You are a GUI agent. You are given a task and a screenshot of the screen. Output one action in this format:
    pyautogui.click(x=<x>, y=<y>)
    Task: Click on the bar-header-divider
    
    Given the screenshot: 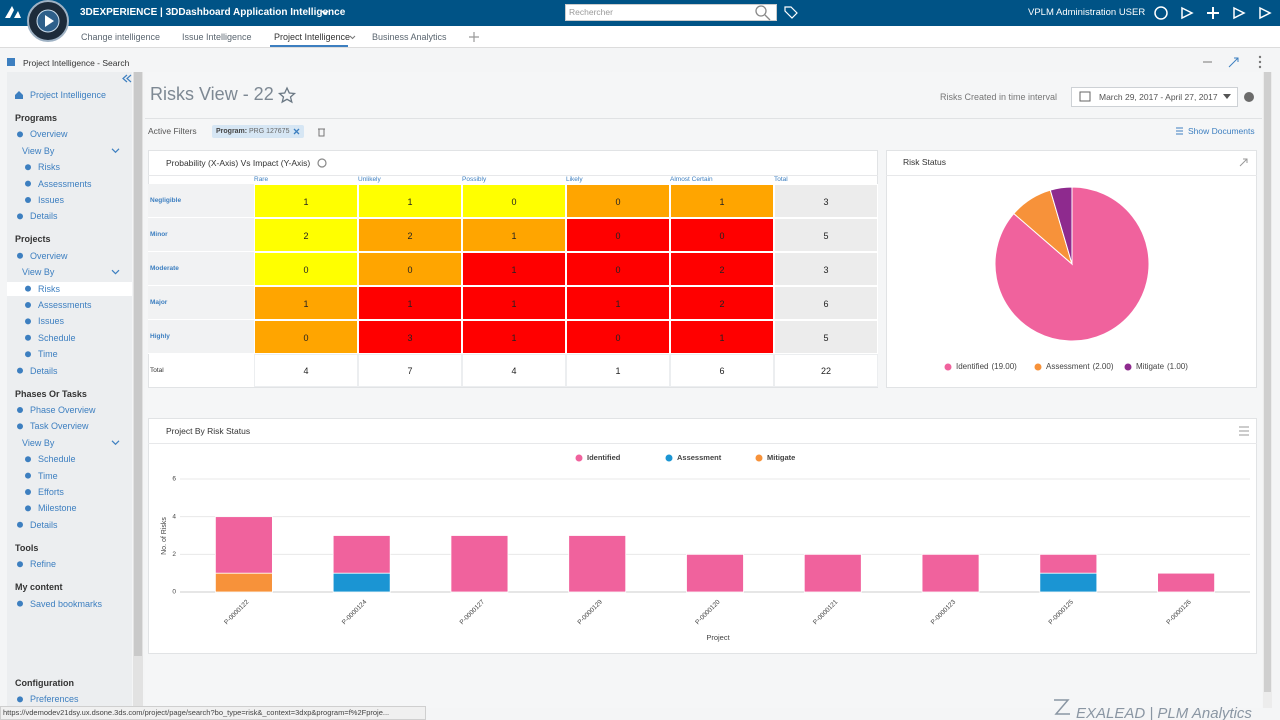 What is the action you would take?
    pyautogui.click(x=702, y=443)
    